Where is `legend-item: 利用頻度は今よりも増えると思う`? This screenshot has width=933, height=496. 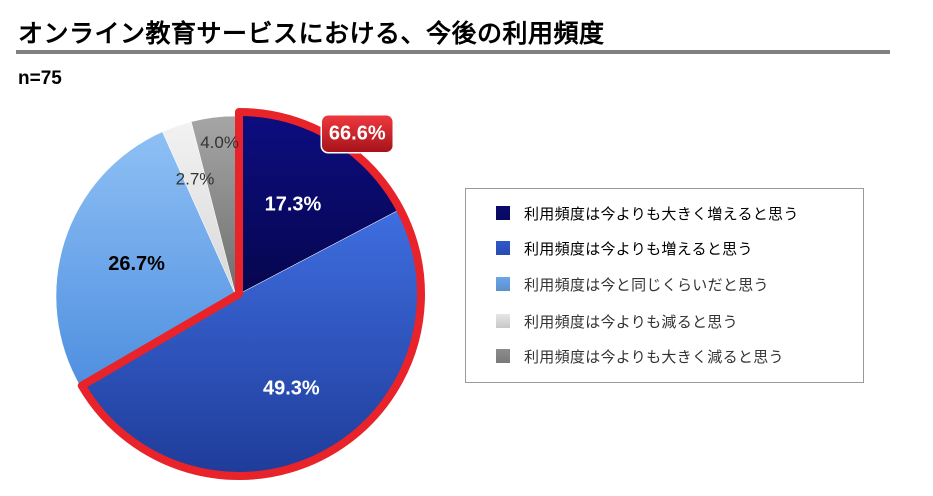
legend-item: 利用頻度は今よりも増えると思う is located at coordinates (624, 248).